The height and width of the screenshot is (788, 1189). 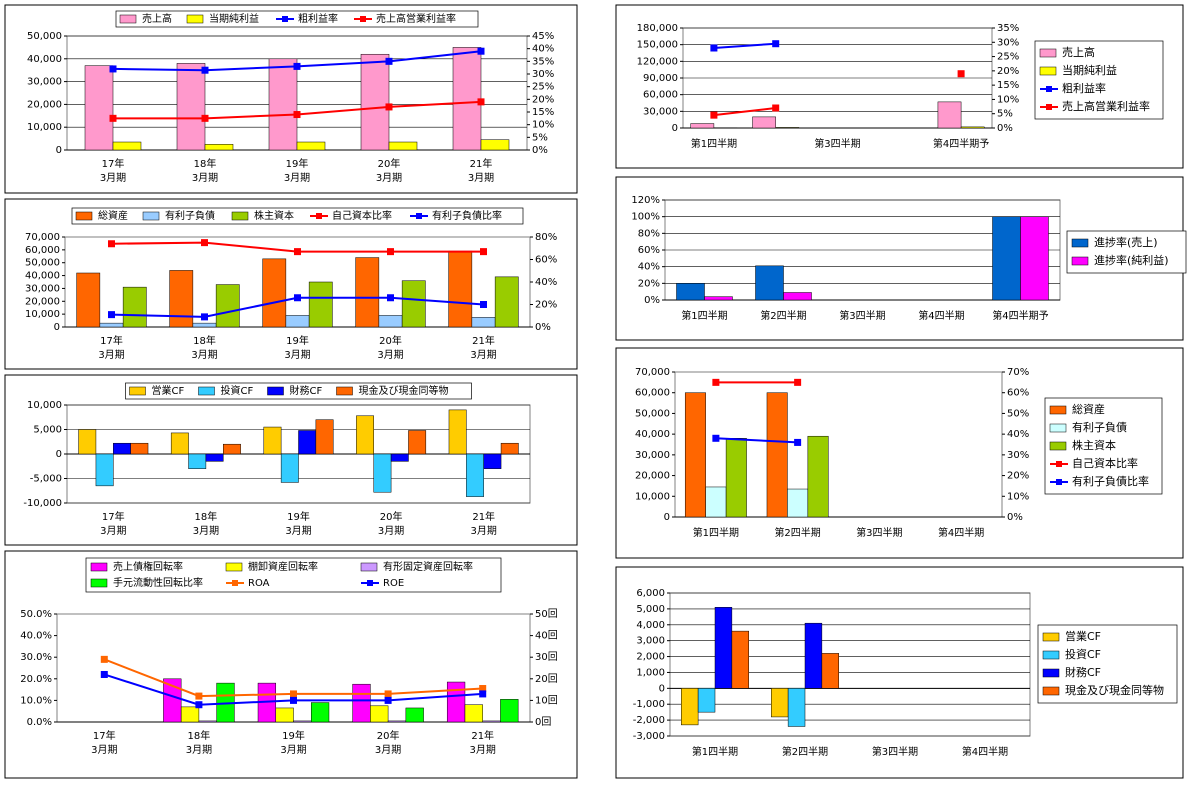 What do you see at coordinates (650, 641) in the screenshot?
I see `y-tick-label: 3,000` at bounding box center [650, 641].